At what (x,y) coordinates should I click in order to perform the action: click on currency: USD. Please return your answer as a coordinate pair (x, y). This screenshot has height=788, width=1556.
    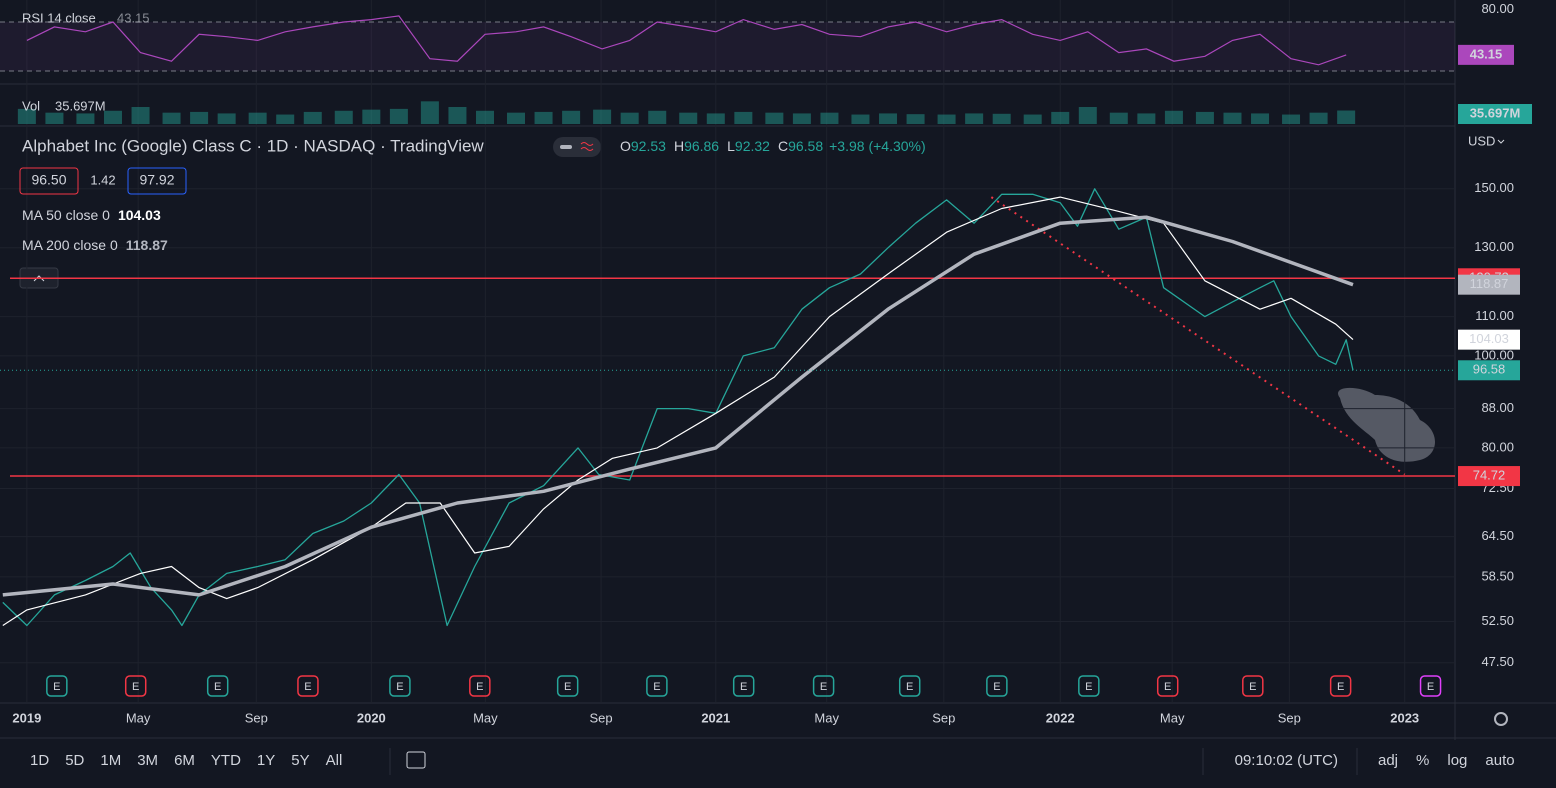
    Looking at the image, I should click on (1481, 140).